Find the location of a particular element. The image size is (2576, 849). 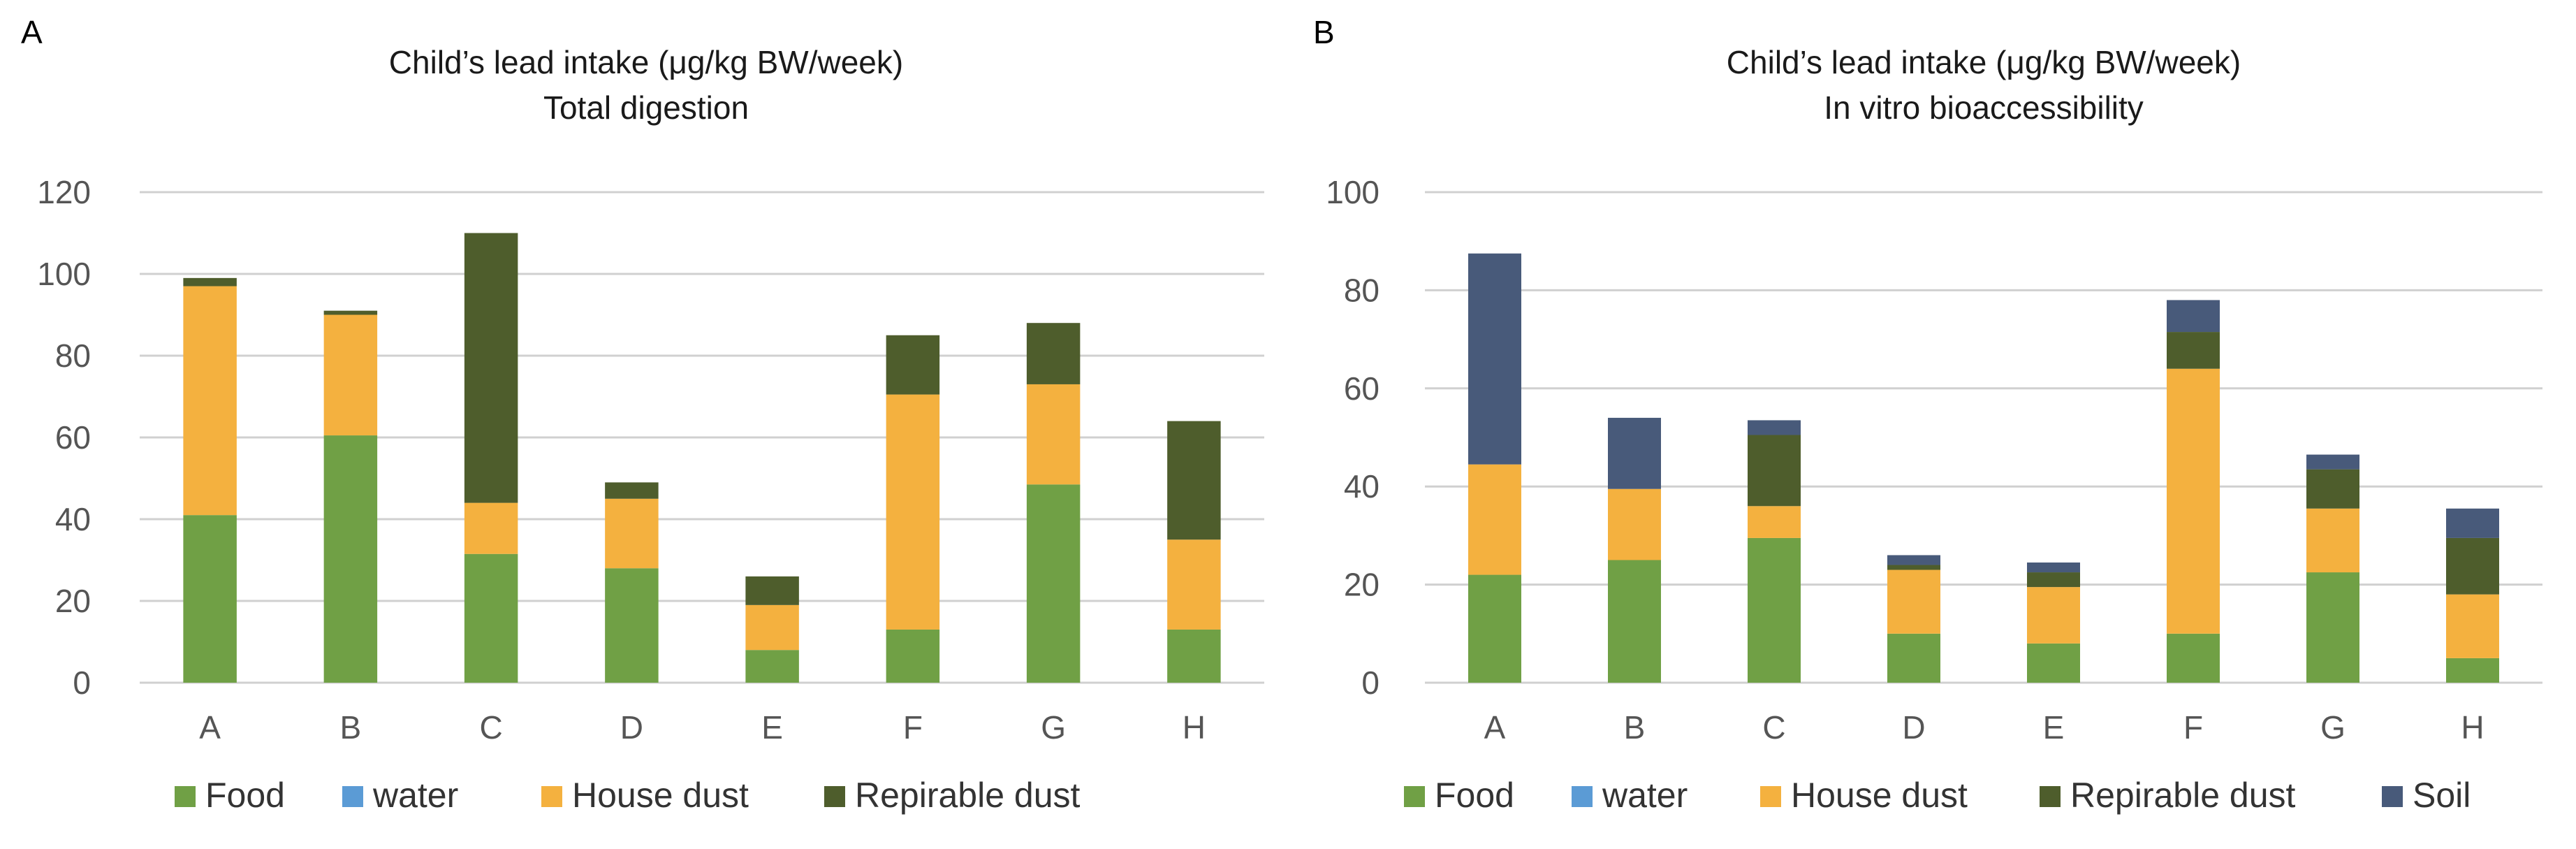

legend-label: Food is located at coordinates (1474, 795).